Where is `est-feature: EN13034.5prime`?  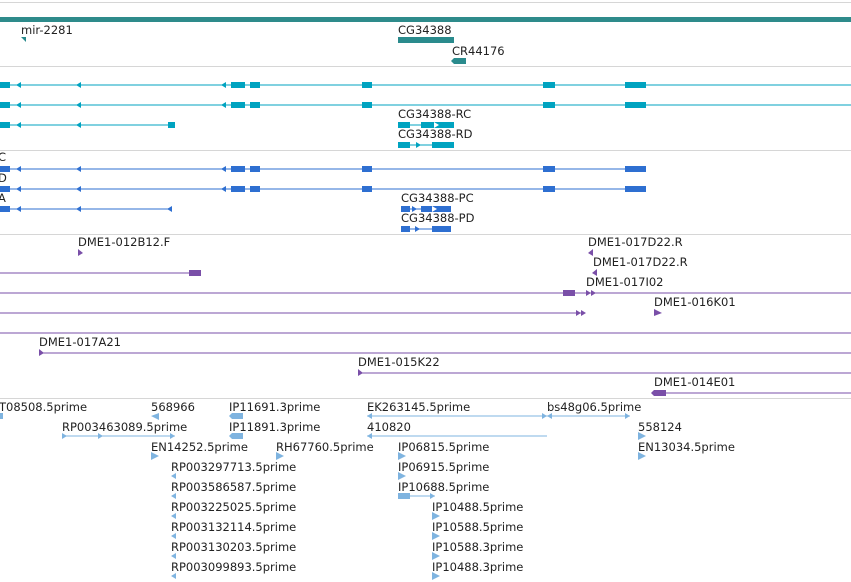
est-feature: EN13034.5prime is located at coordinates (686, 450).